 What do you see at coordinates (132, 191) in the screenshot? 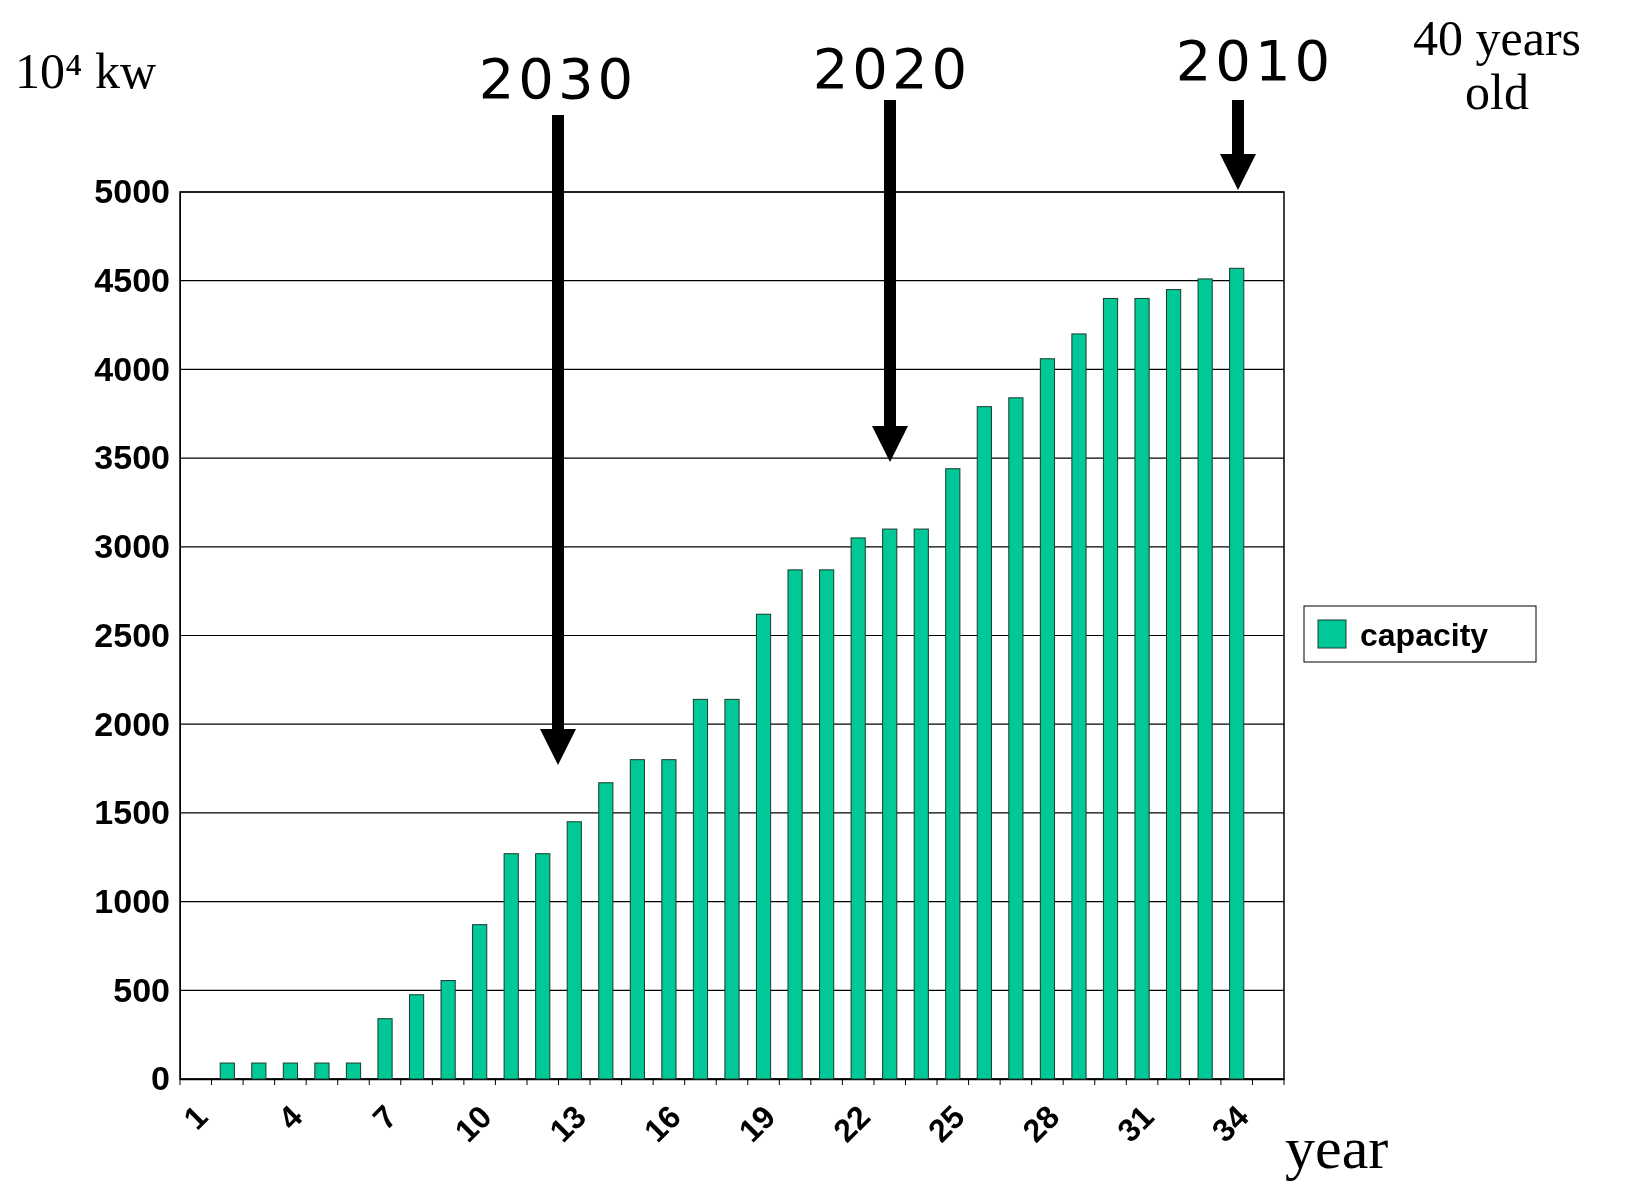
I see `y-tick-label: 5000` at bounding box center [132, 191].